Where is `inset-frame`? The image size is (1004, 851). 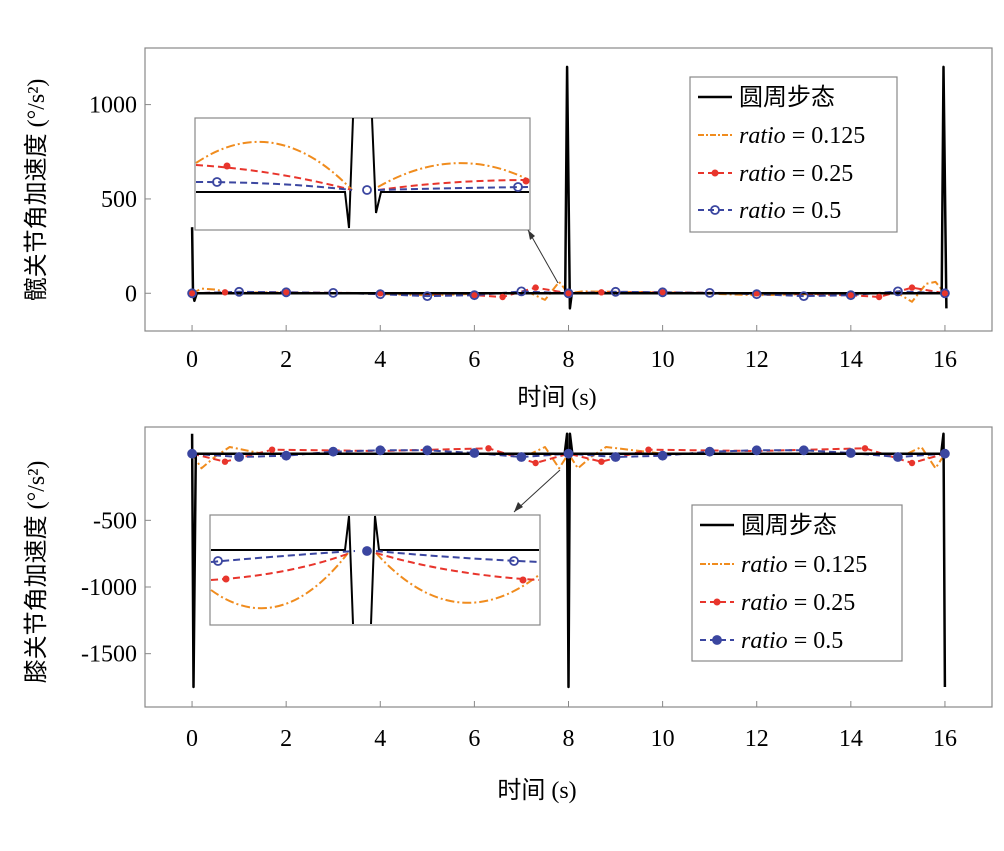
inset-frame is located at coordinates (362, 174).